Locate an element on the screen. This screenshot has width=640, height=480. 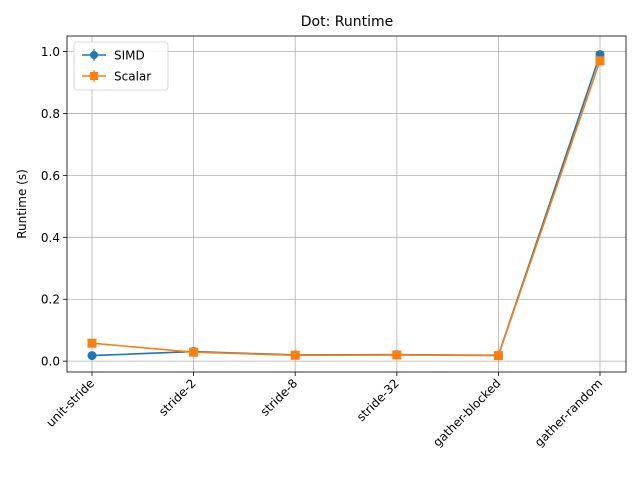
legend-item: Scalar is located at coordinates (116, 77).